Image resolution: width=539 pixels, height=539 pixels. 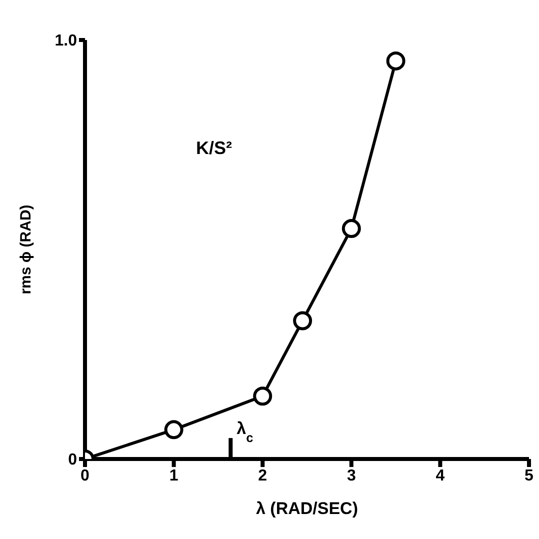 I want to click on x-tick-label: 5, so click(x=529, y=475).